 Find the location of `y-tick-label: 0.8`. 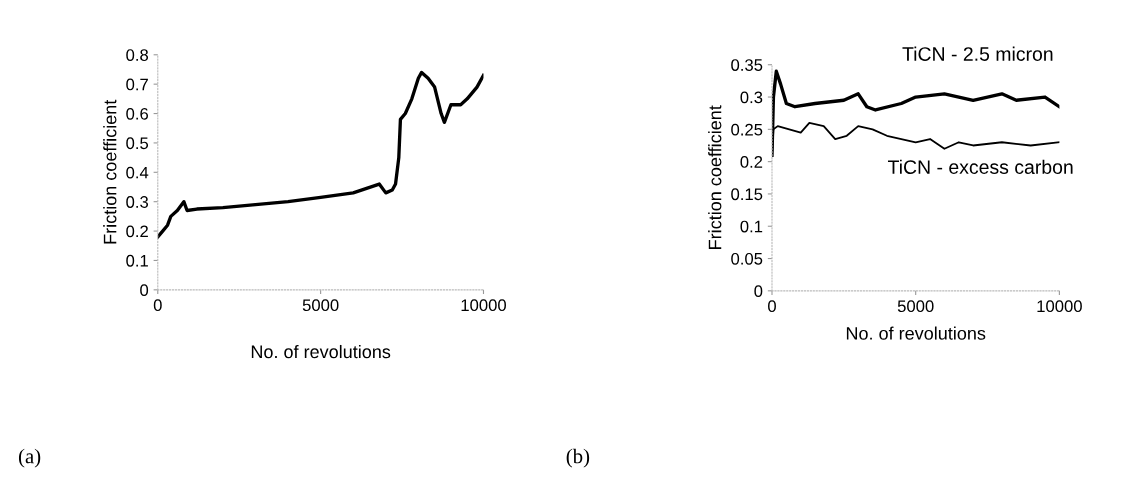

y-tick-label: 0.8 is located at coordinates (137, 55).